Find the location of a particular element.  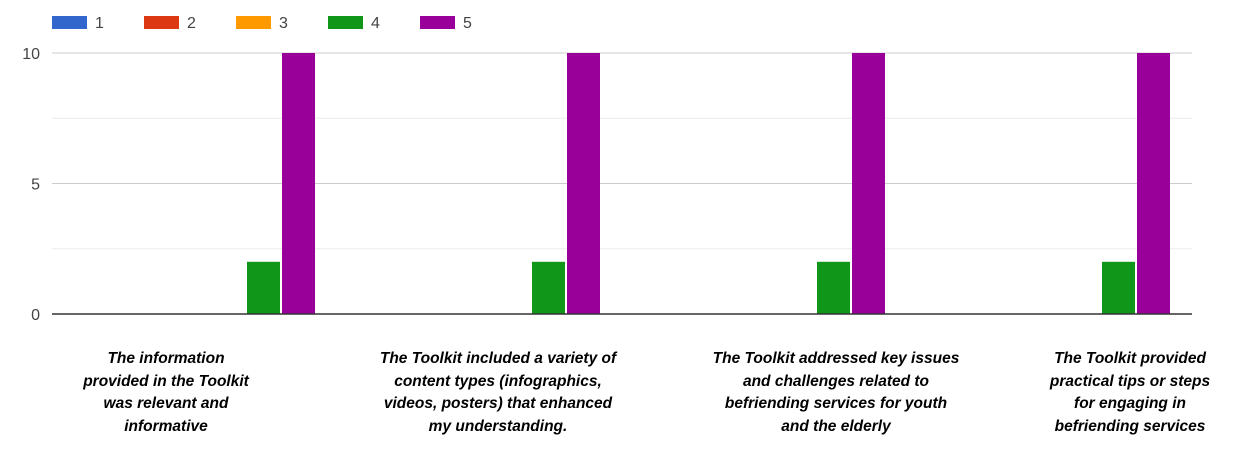

y-axis-ticks: 0 5 10 is located at coordinates (31, 185).